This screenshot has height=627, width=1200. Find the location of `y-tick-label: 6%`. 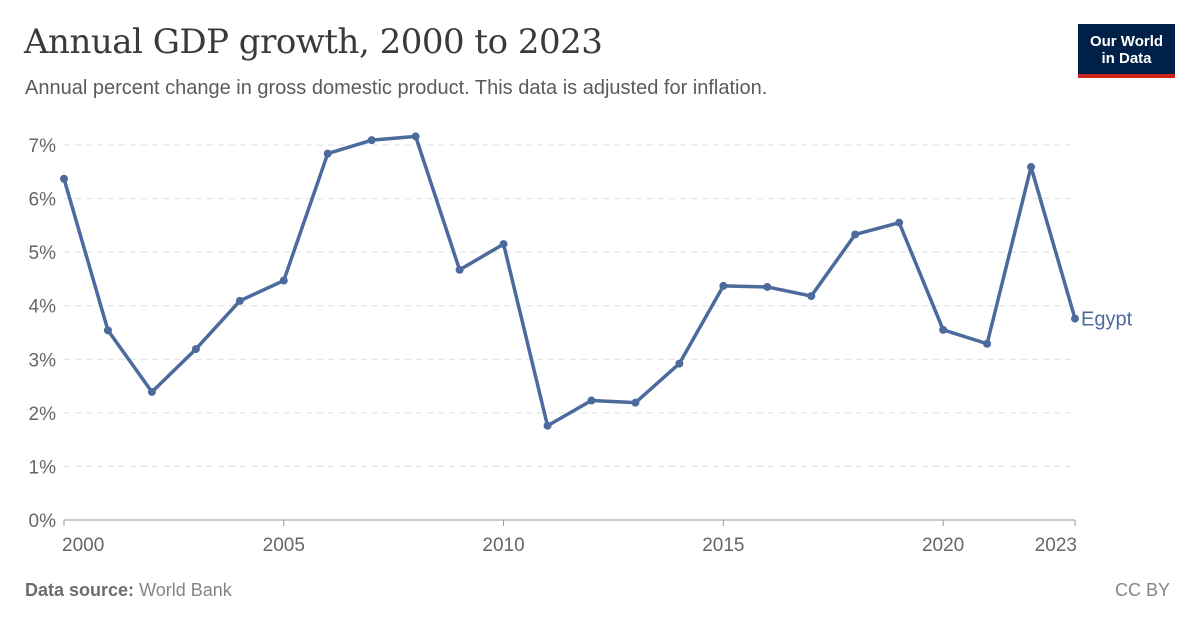

y-tick-label: 6% is located at coordinates (43, 200).